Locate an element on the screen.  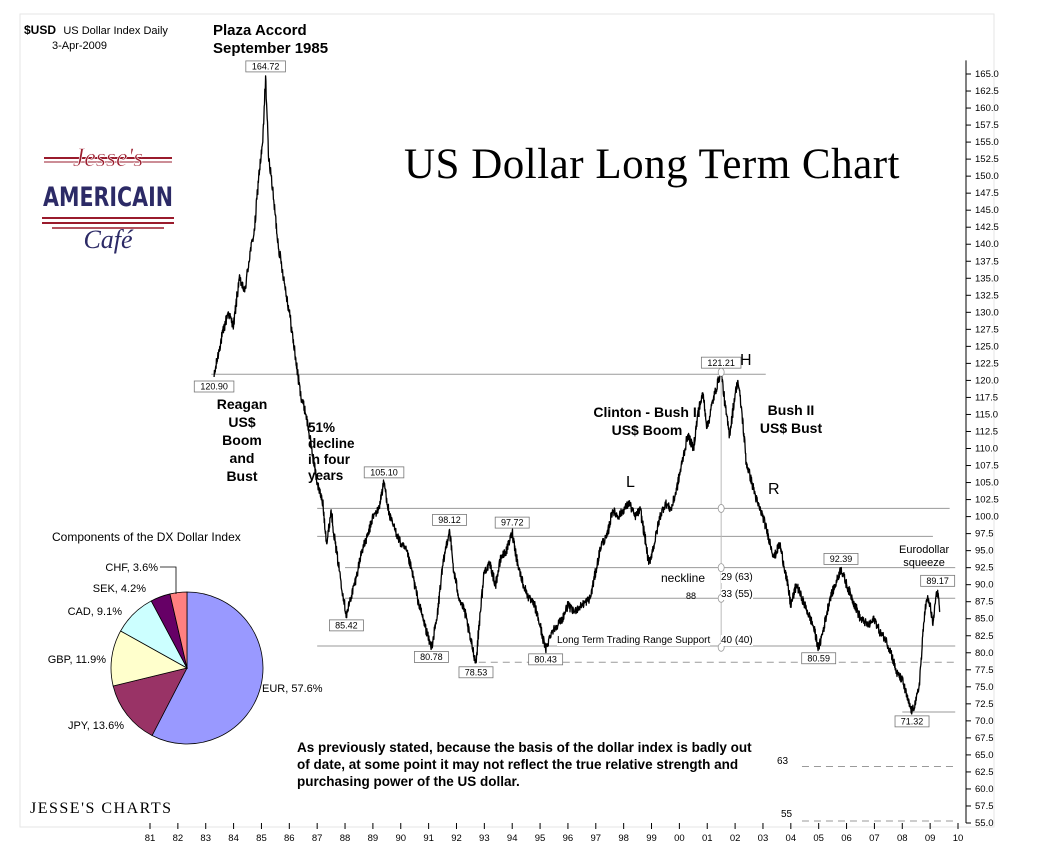
annotation-reagan: Reagan US$ Boom and Bust is located at coordinates (242, 440).